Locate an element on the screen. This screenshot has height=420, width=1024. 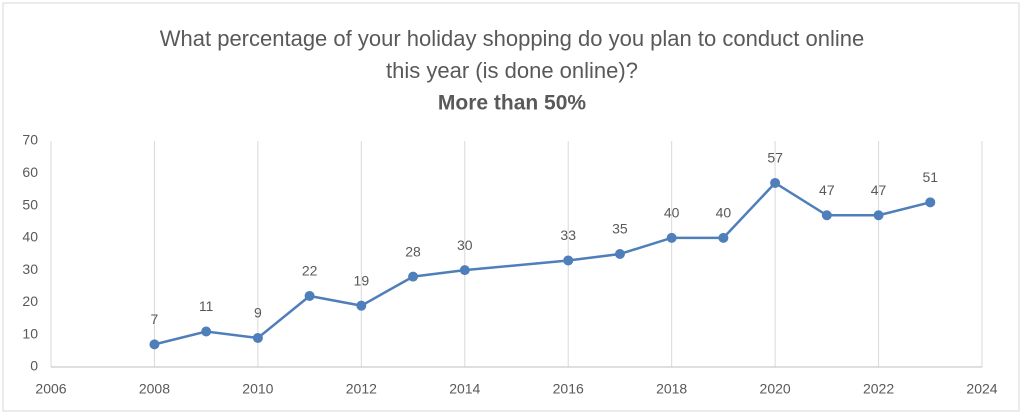
x-tick-label: 2012 is located at coordinates (361, 389).